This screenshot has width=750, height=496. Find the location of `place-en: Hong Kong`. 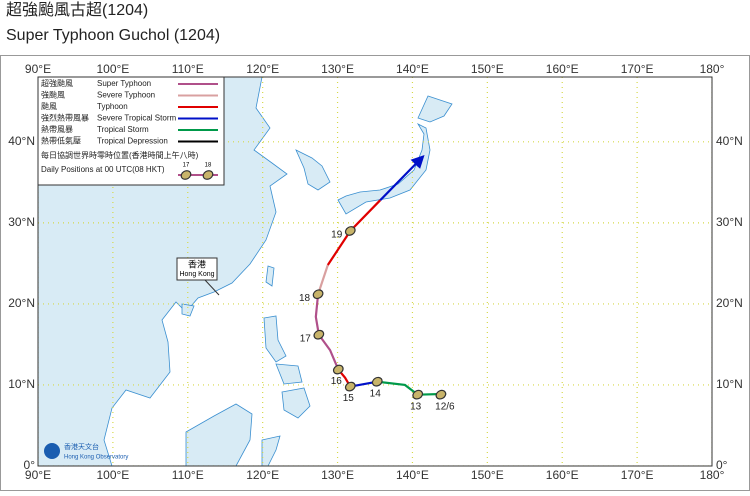

place-en: Hong Kong is located at coordinates (196, 274).